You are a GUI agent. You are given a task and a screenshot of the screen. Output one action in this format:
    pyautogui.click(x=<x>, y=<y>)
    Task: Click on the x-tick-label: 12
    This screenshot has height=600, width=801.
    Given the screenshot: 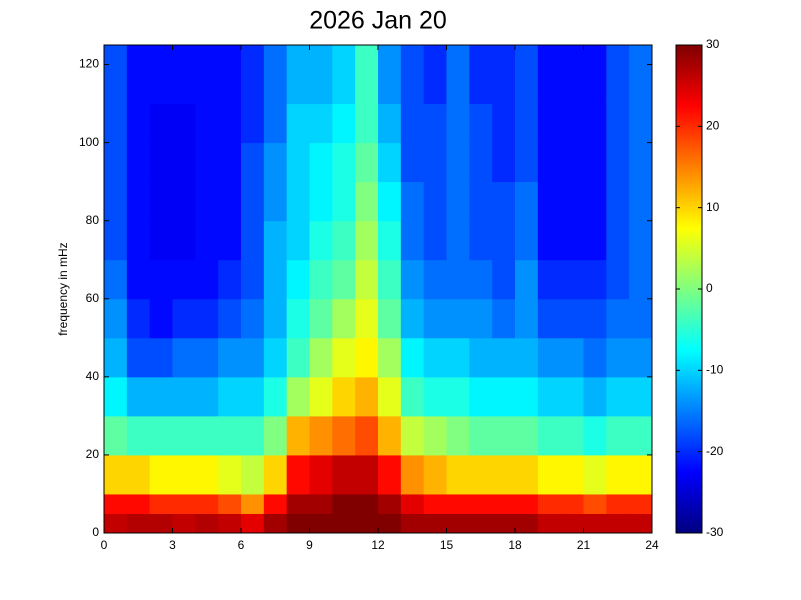 What is the action you would take?
    pyautogui.click(x=378, y=545)
    